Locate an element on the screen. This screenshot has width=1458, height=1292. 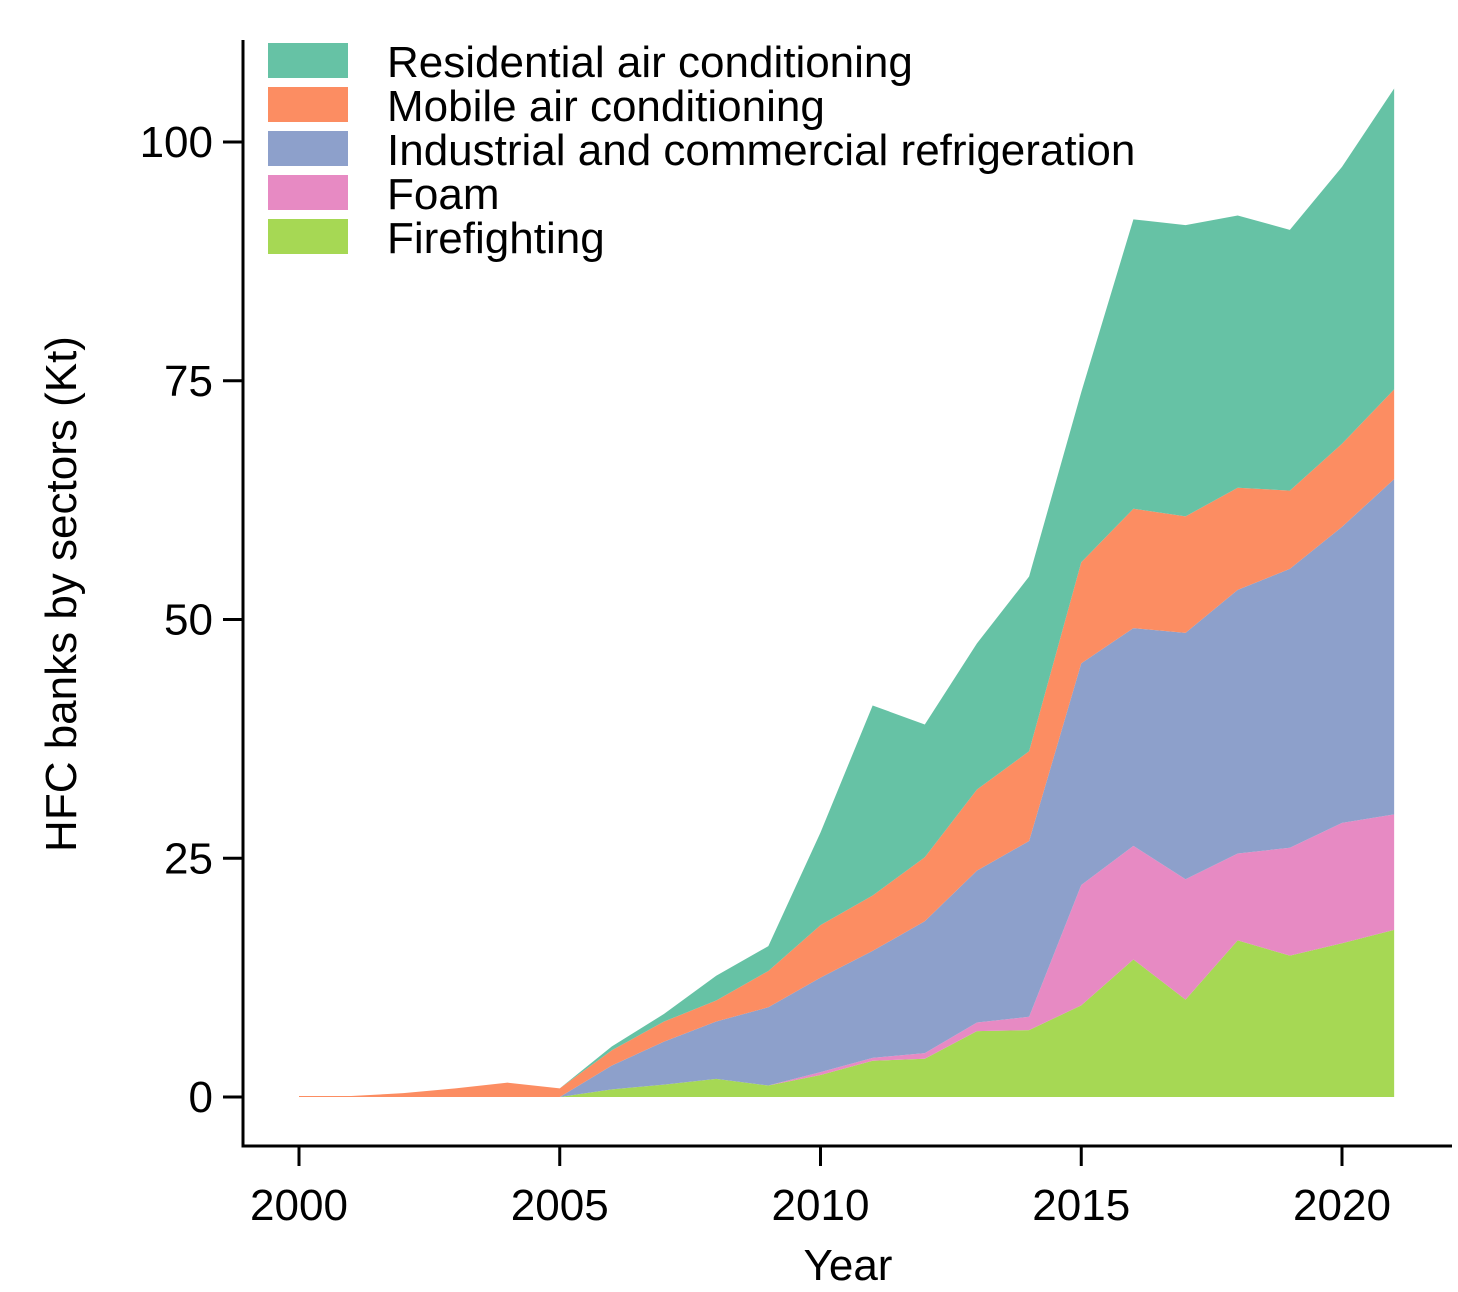
legend-swatch-foam is located at coordinates (308, 192).